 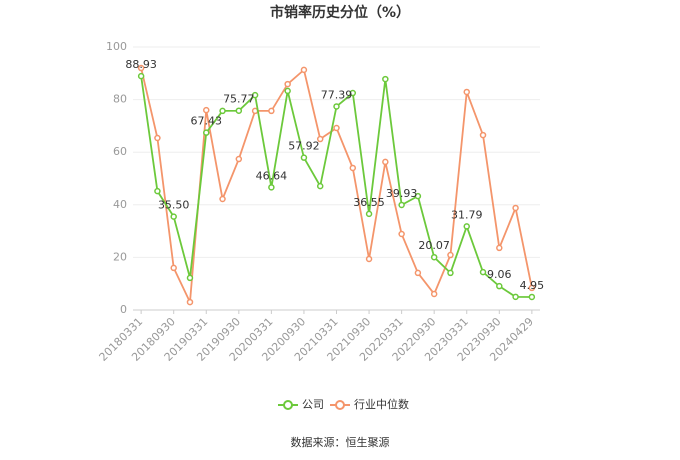 I want to click on legend-label: 行业中位数, so click(x=381, y=404).